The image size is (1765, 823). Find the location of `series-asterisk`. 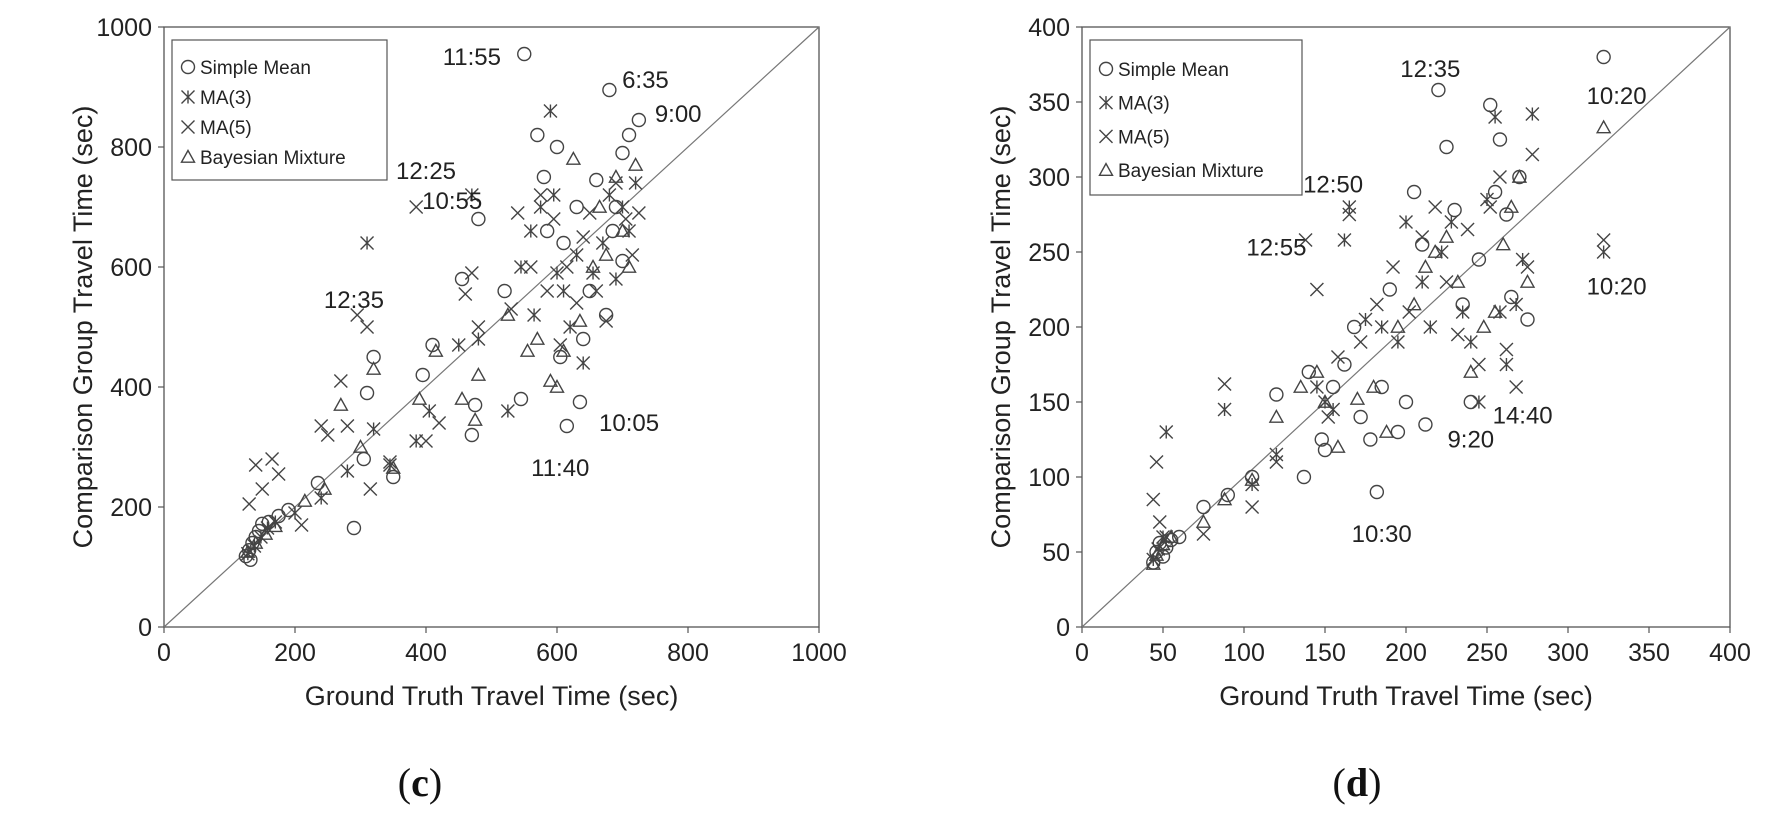

series-asterisk is located at coordinates (441, 332).